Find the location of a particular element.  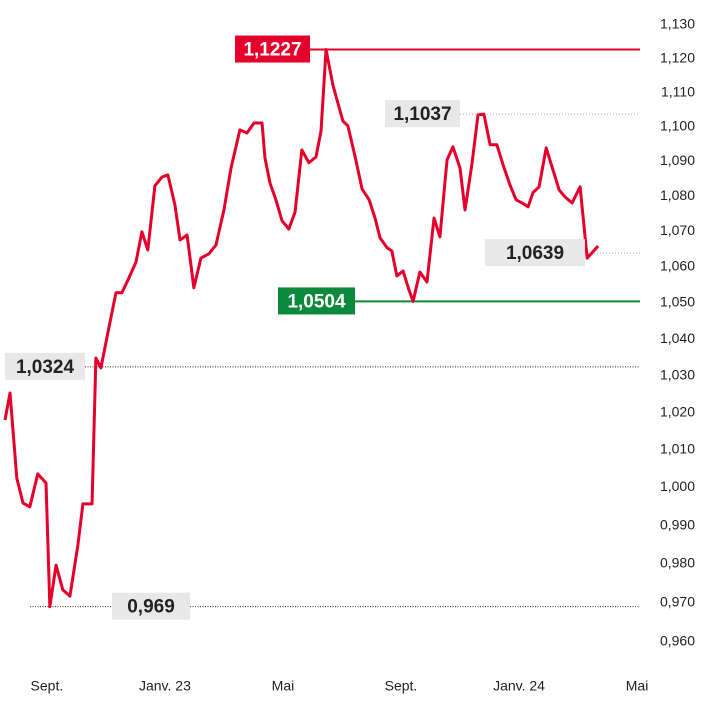

y-tick-label: 1,020 is located at coordinates (677, 411).